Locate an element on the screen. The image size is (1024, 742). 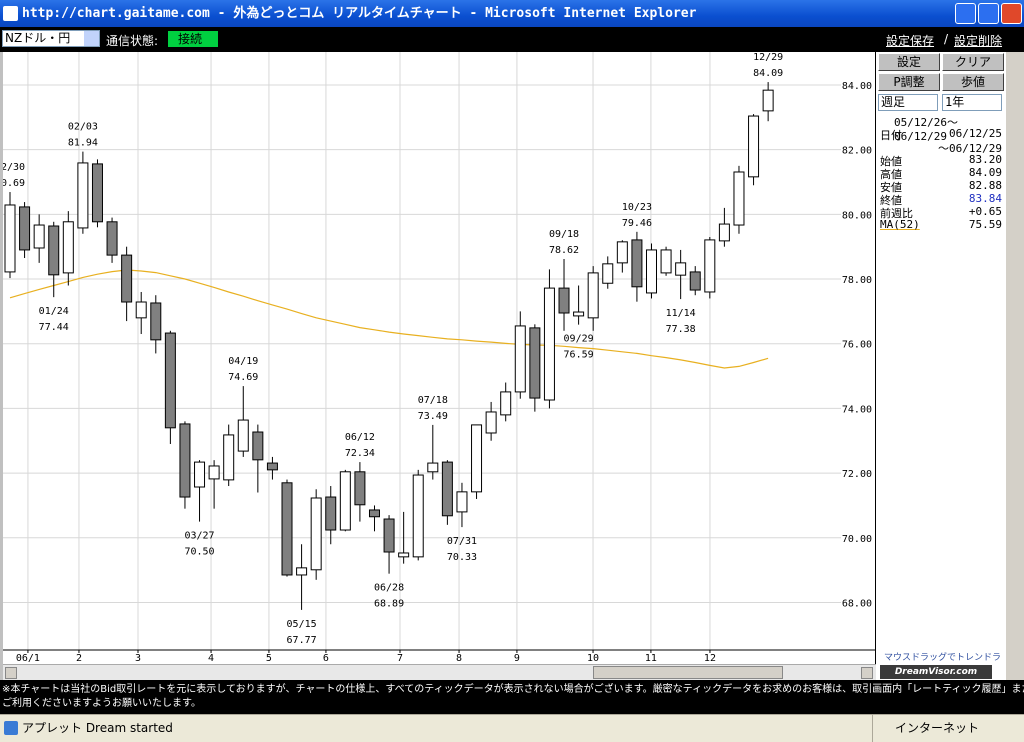
annotation-value: 78.62 is located at coordinates (564, 250).